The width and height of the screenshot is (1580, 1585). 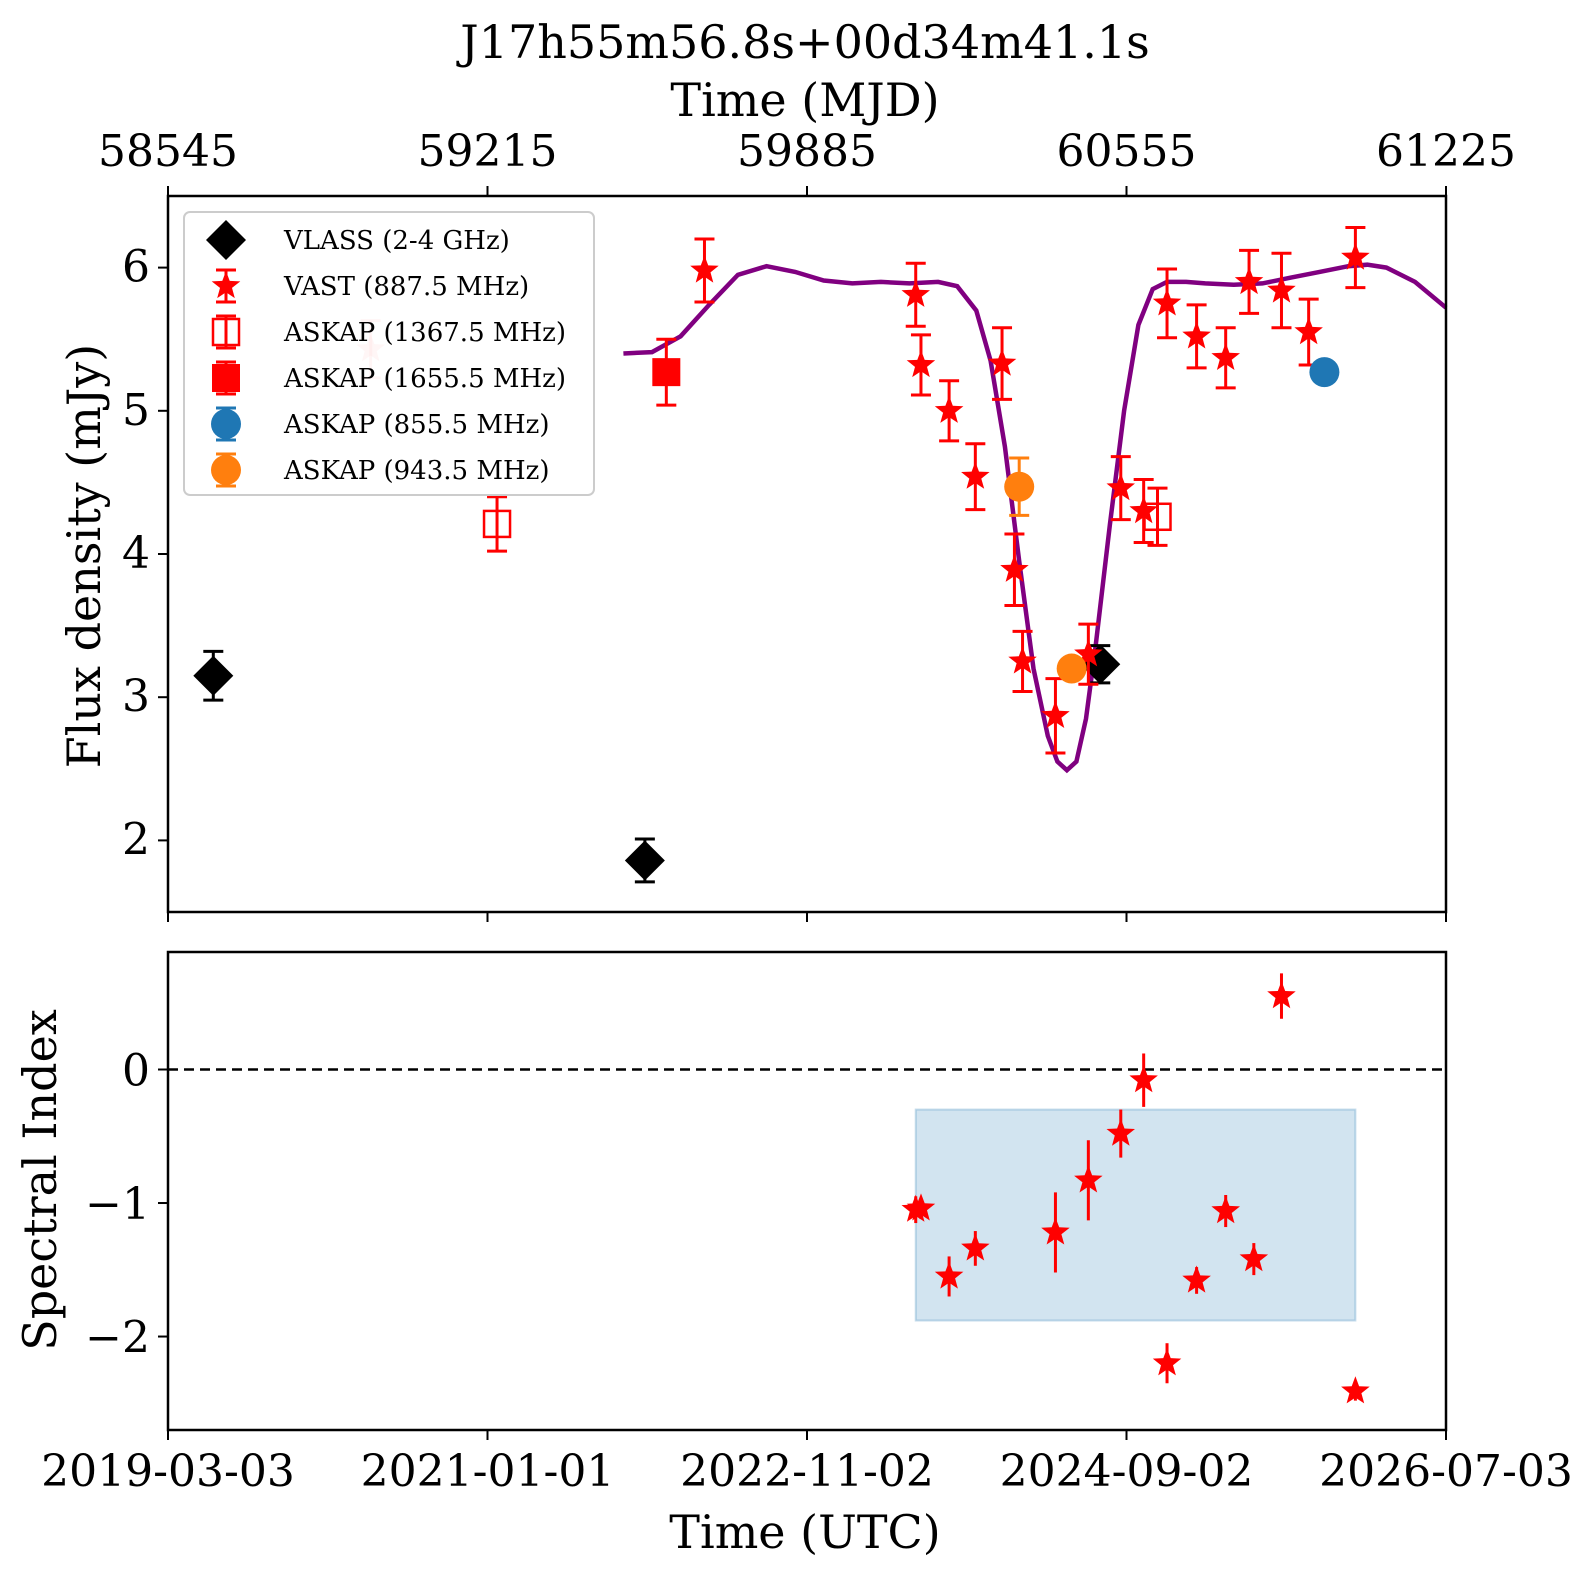 I want to click on y-tick-label: 0, so click(x=136, y=1070).